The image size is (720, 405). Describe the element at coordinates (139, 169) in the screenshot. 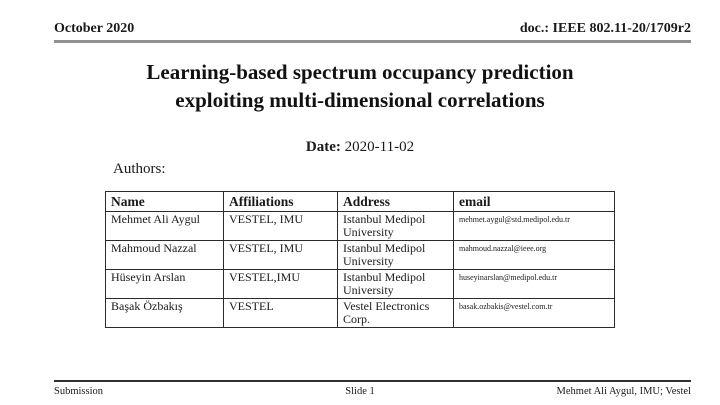

I see `authors-label: Authors:` at that location.